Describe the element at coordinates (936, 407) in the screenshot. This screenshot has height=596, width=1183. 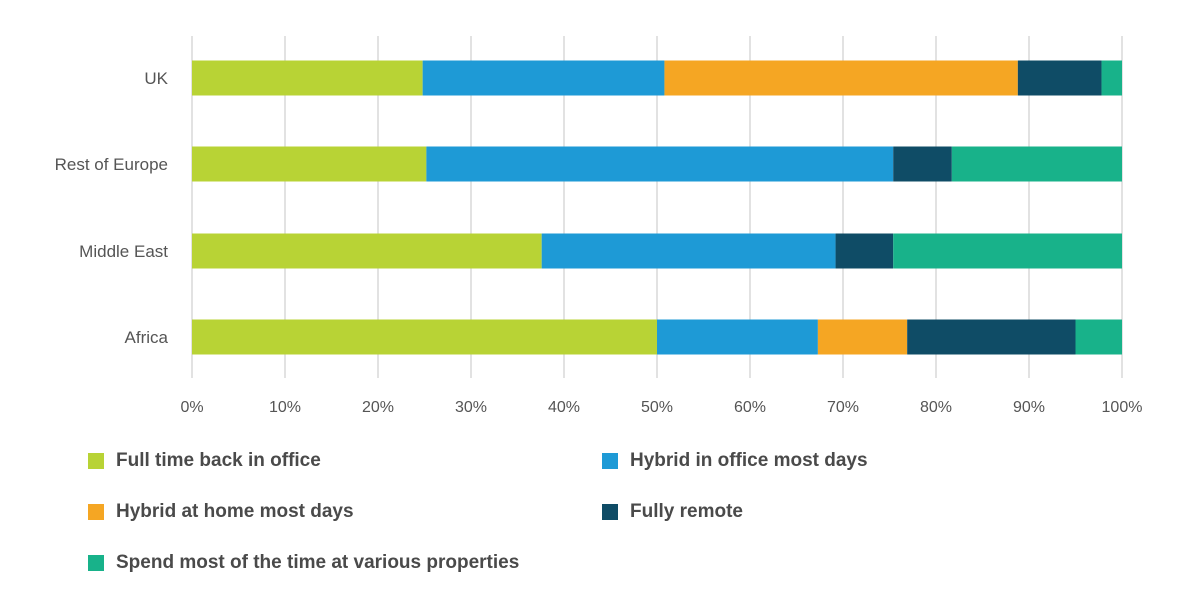
I see `x-tick-label: 80%` at that location.